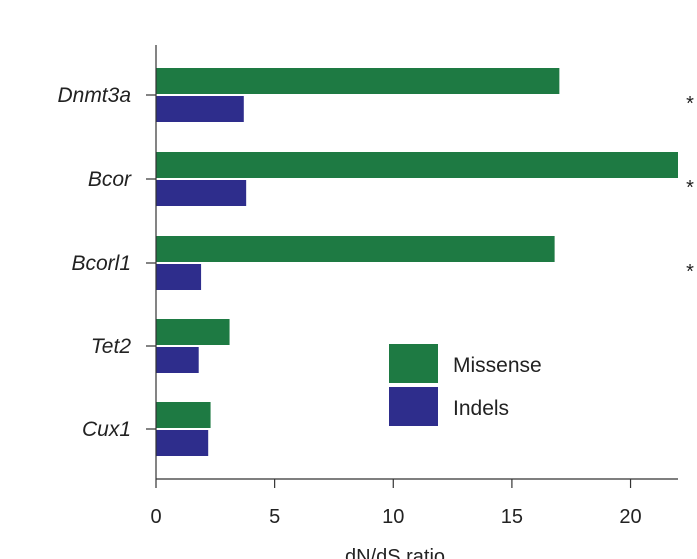 This screenshot has height=559, width=697. Describe the element at coordinates (110, 179) in the screenshot. I see `category-label-bcor: Bcor` at that location.